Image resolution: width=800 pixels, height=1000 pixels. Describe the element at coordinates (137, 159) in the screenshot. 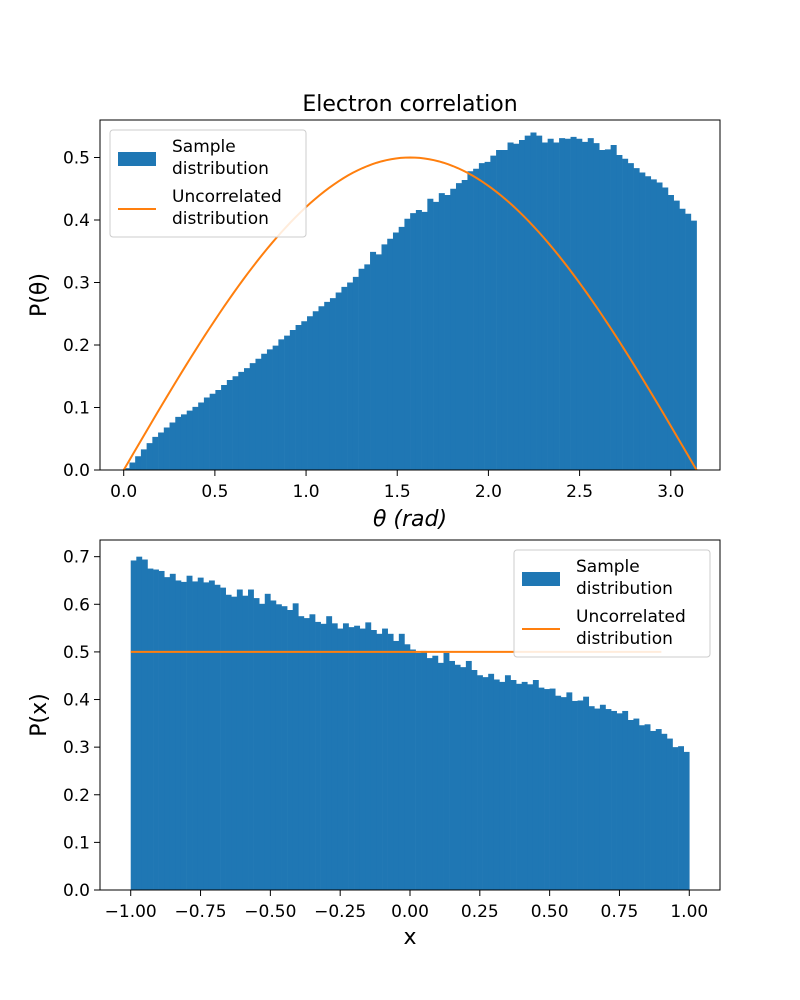

I see `legend-sample-swatch` at that location.